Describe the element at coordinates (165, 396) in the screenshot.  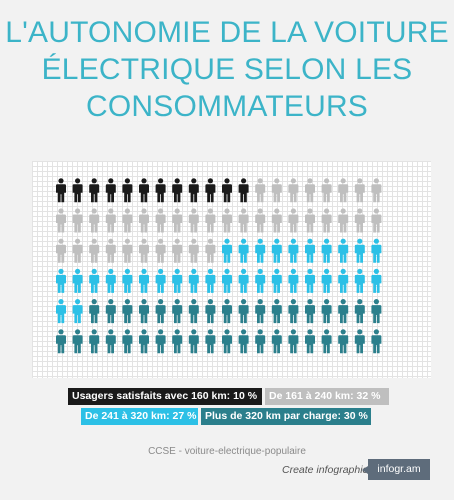
I see `legend-item-0: Usagers satisfaits avec 160 km: 10 %` at that location.